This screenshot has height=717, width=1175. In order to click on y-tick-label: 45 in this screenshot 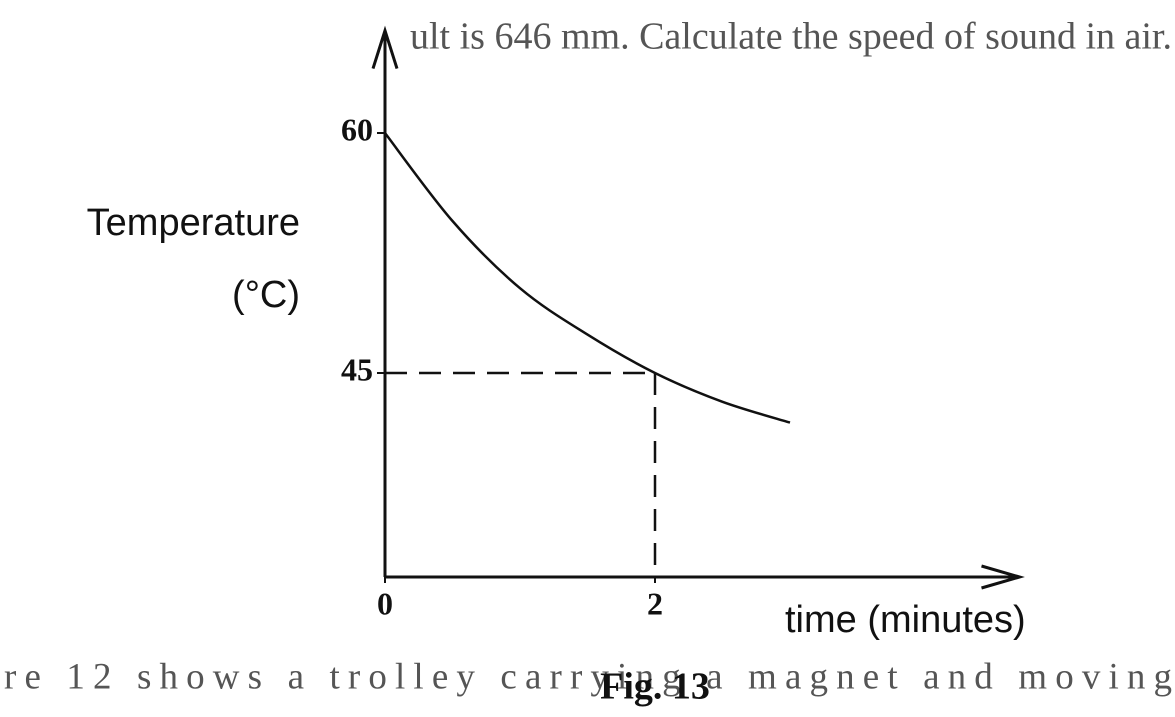, I will do `click(357, 369)`.